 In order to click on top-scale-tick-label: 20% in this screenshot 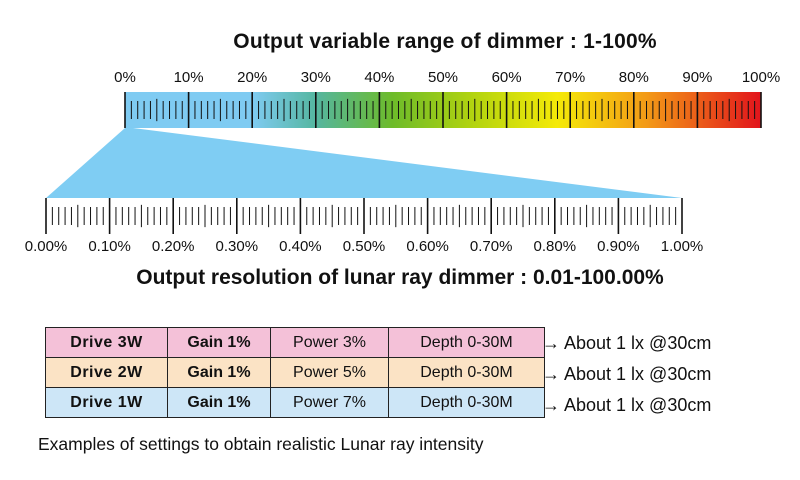, I will do `click(252, 77)`.